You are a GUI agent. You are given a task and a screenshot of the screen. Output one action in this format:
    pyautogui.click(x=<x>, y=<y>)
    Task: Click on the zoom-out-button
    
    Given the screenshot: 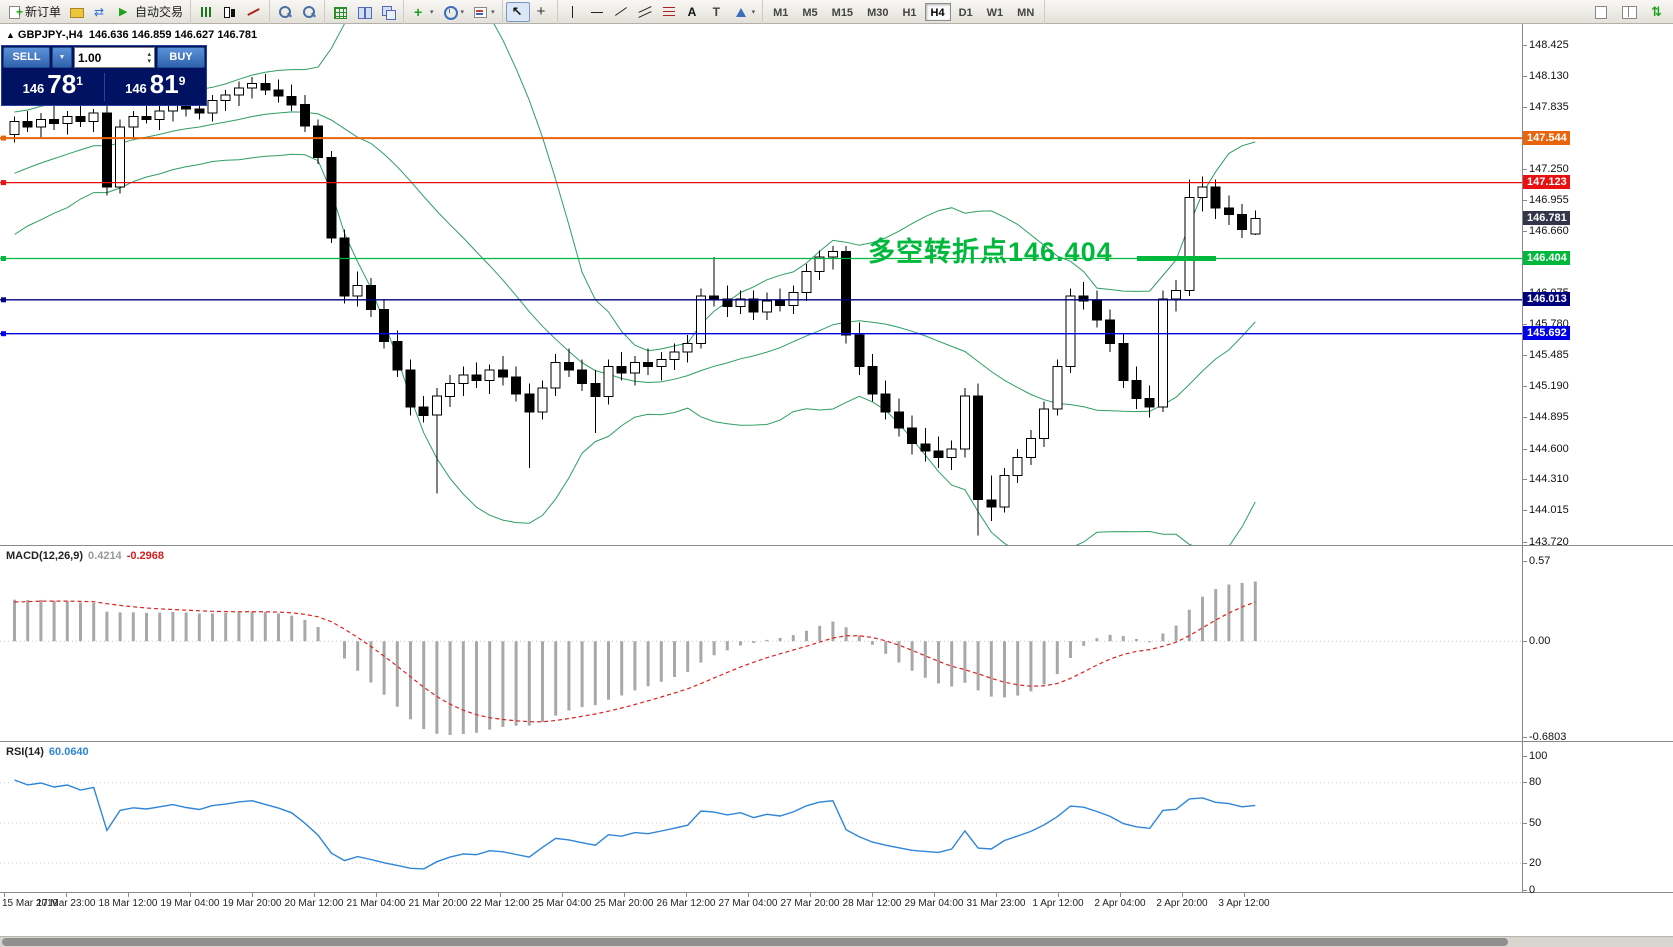 What is the action you would take?
    pyautogui.click(x=309, y=12)
    